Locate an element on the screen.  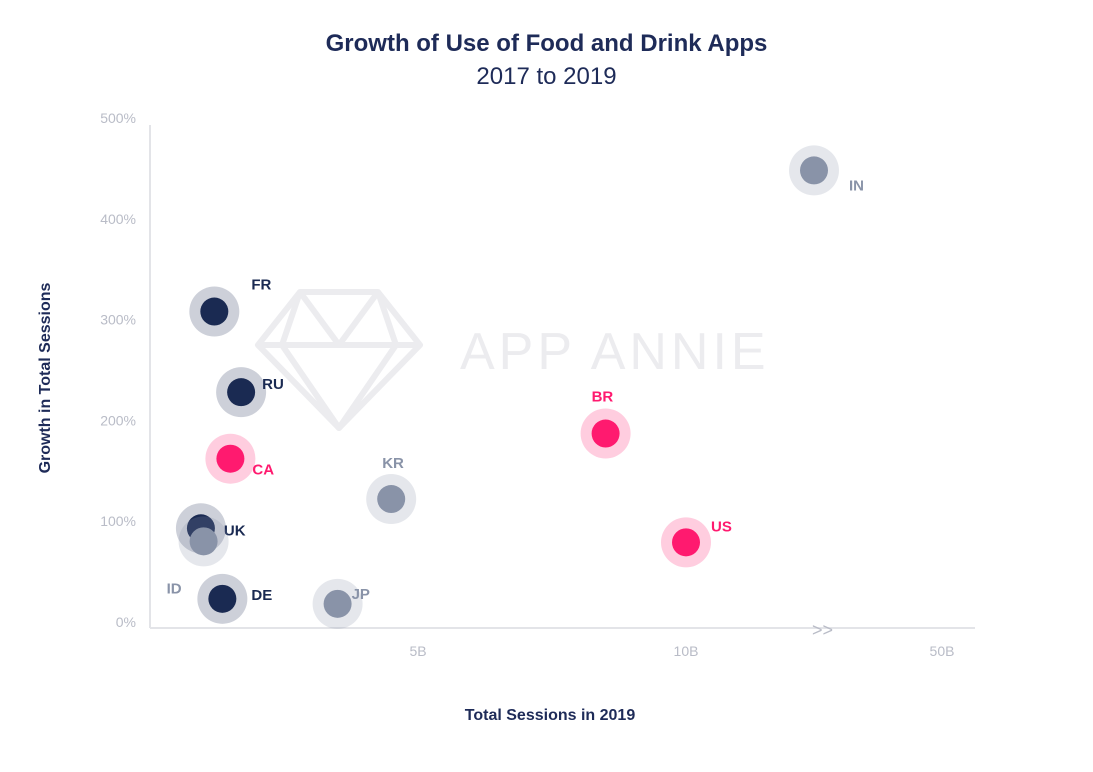
point-label: DE is located at coordinates (261, 595).